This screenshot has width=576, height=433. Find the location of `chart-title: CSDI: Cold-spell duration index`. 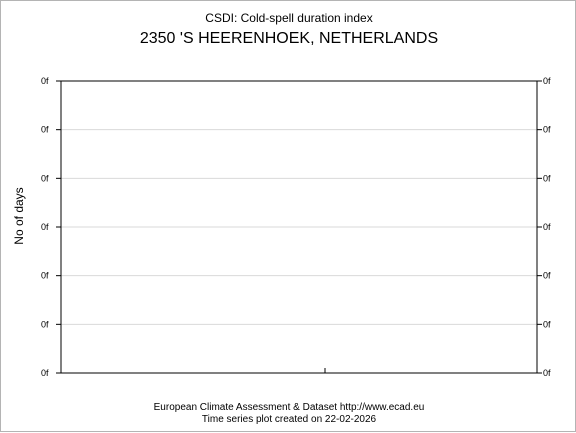

chart-title: CSDI: Cold-spell duration index is located at coordinates (288, 18).